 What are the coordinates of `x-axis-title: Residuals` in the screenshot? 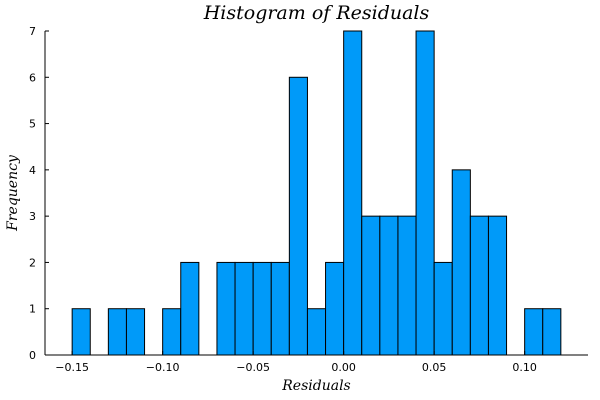 It's located at (315, 386).